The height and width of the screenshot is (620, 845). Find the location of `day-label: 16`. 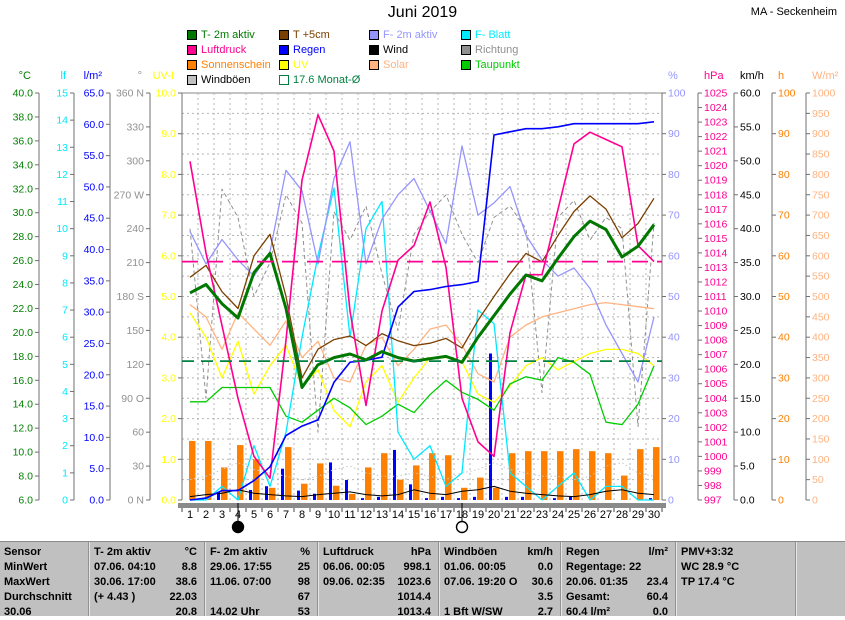

day-label: 16 is located at coordinates (430, 515).